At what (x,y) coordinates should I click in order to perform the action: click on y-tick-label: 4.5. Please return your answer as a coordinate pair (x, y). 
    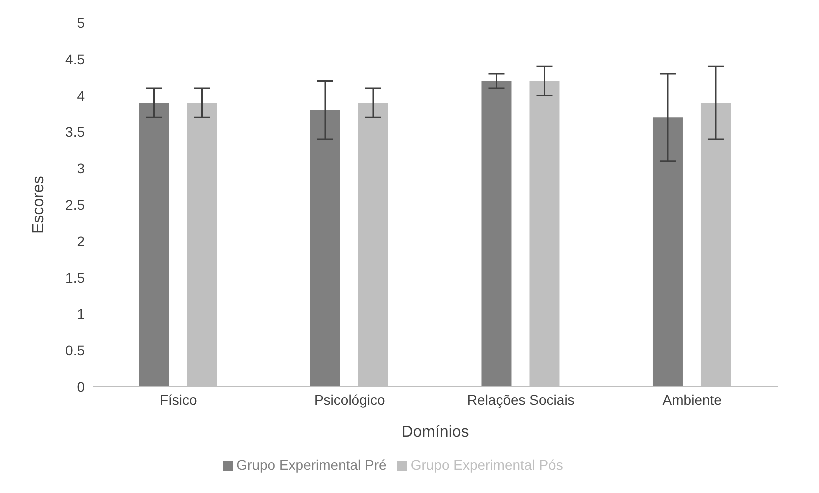
    Looking at the image, I should click on (76, 59).